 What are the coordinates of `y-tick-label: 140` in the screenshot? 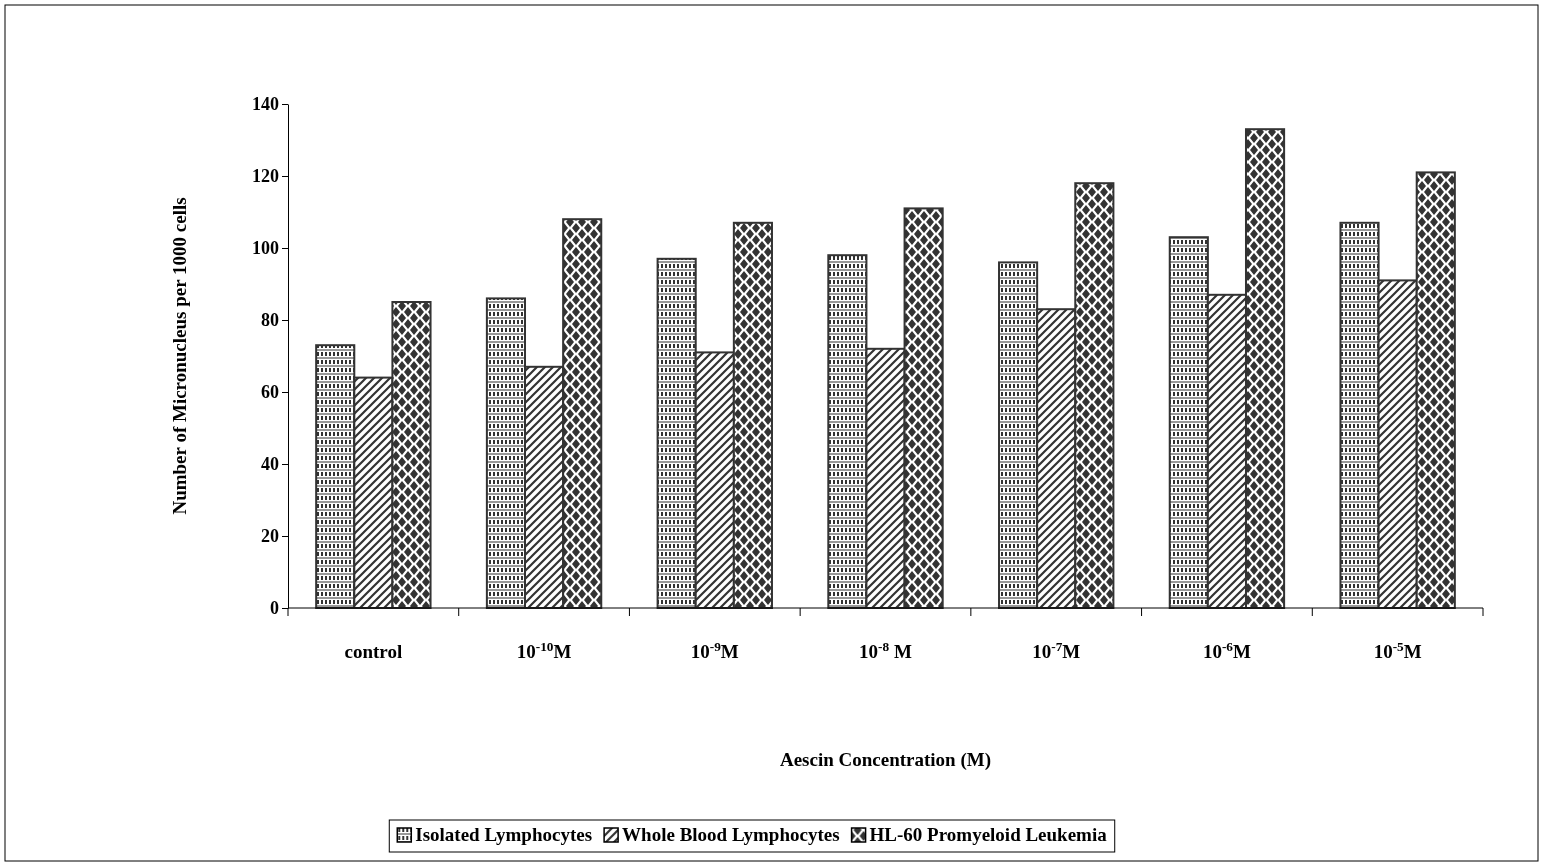 It's located at (265, 104).